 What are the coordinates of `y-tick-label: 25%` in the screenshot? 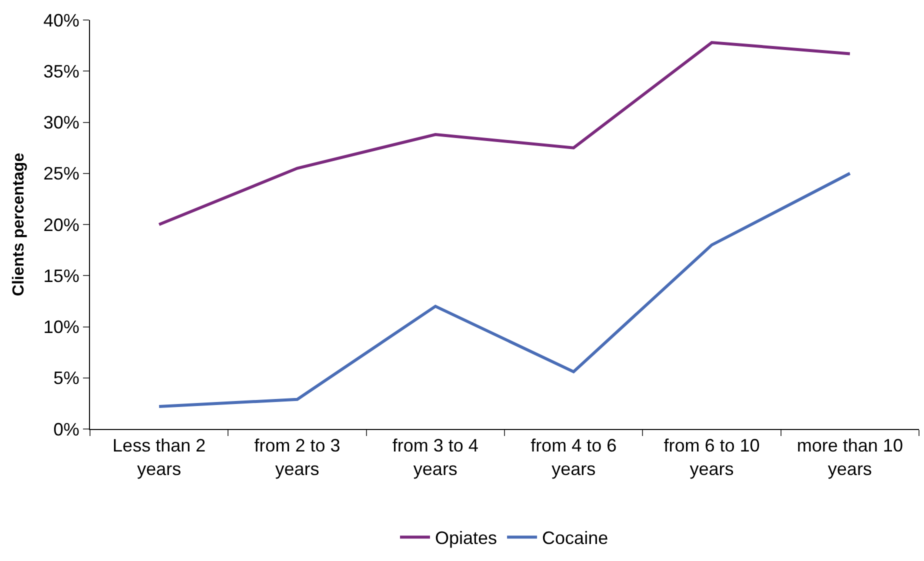 It's located at (61, 174).